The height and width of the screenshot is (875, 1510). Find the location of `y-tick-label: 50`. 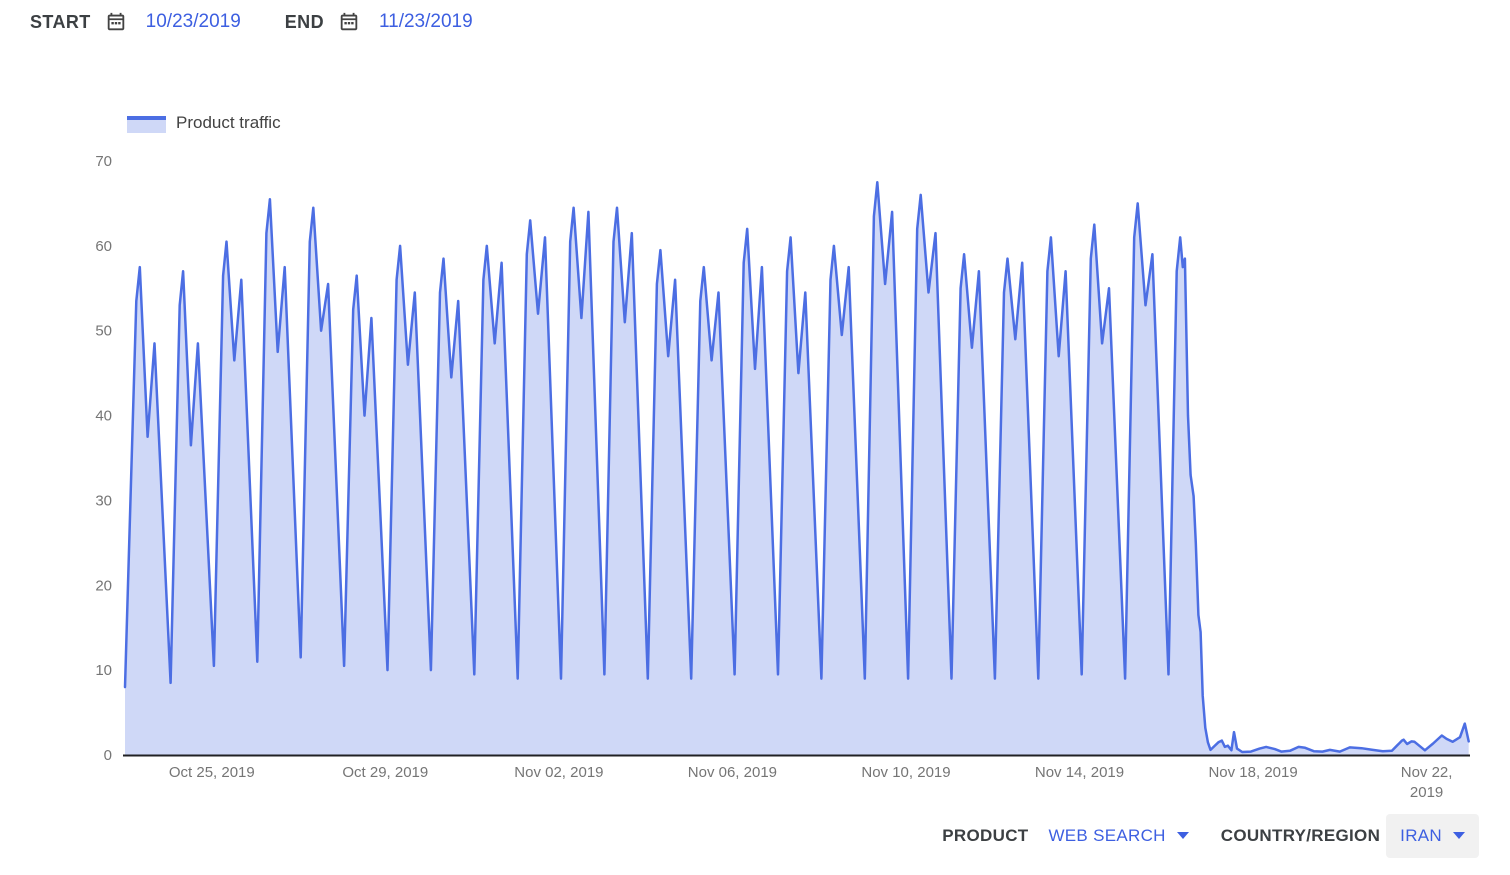

y-tick-label: 50 is located at coordinates (103, 331).